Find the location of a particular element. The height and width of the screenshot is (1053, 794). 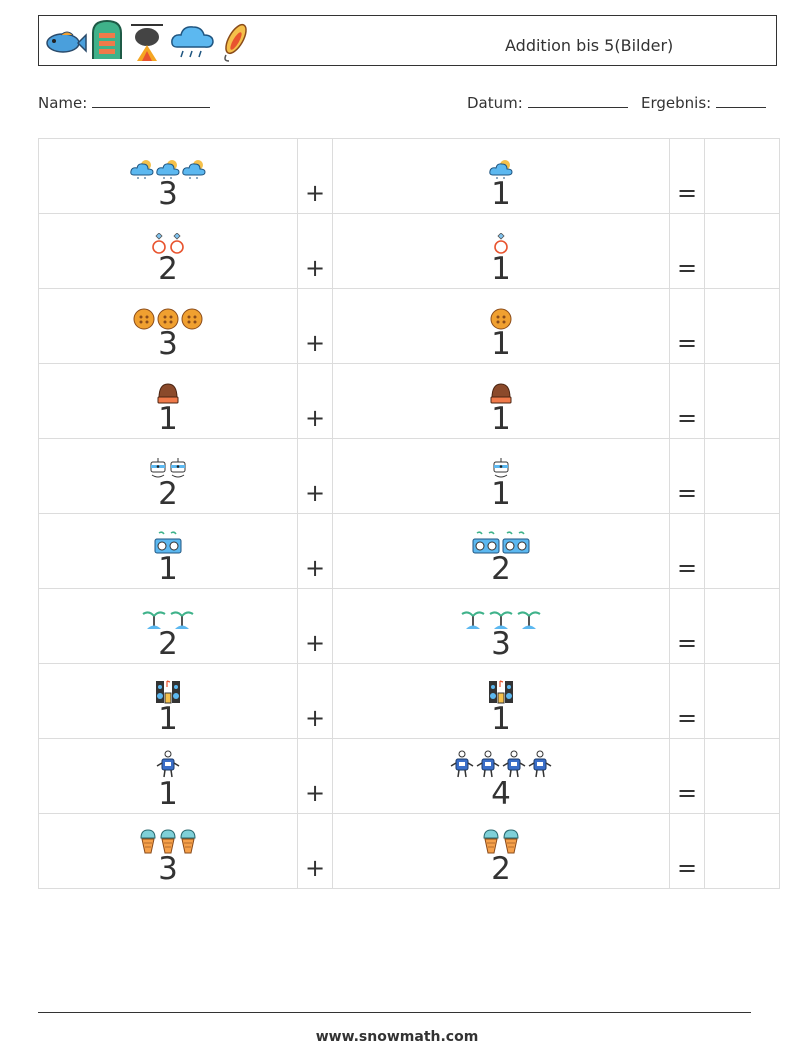

addend-b-number: 4 is located at coordinates (501, 793).